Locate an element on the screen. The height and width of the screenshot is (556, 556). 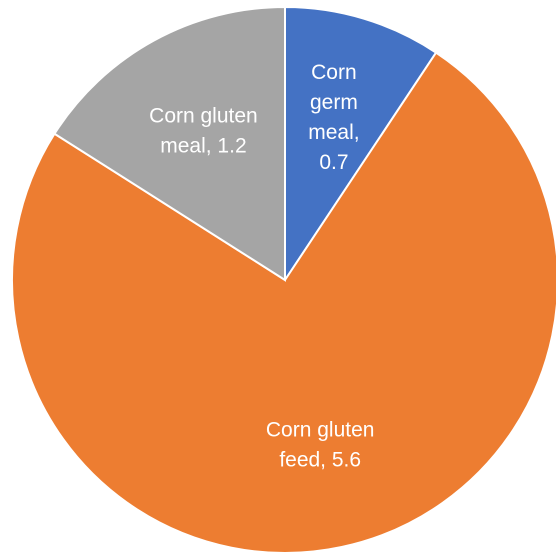
data-label: Corn germ meal, 0.7 is located at coordinates (333, 117).